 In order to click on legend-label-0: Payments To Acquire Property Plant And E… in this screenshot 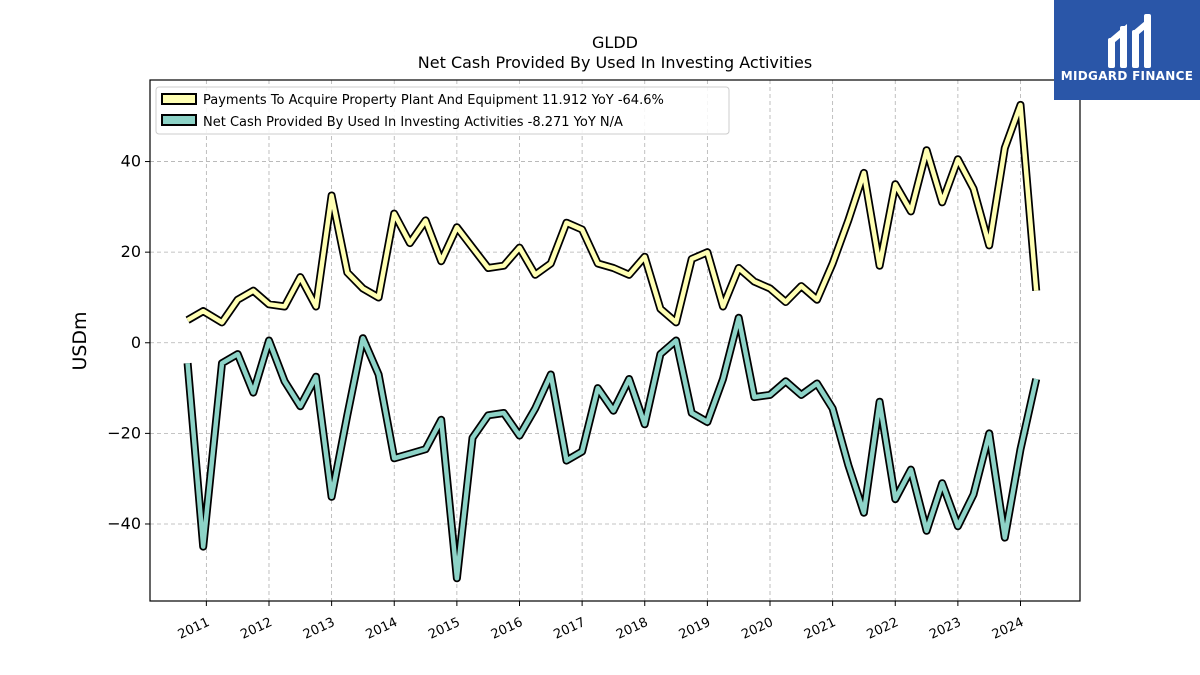, I will do `click(433, 100)`.